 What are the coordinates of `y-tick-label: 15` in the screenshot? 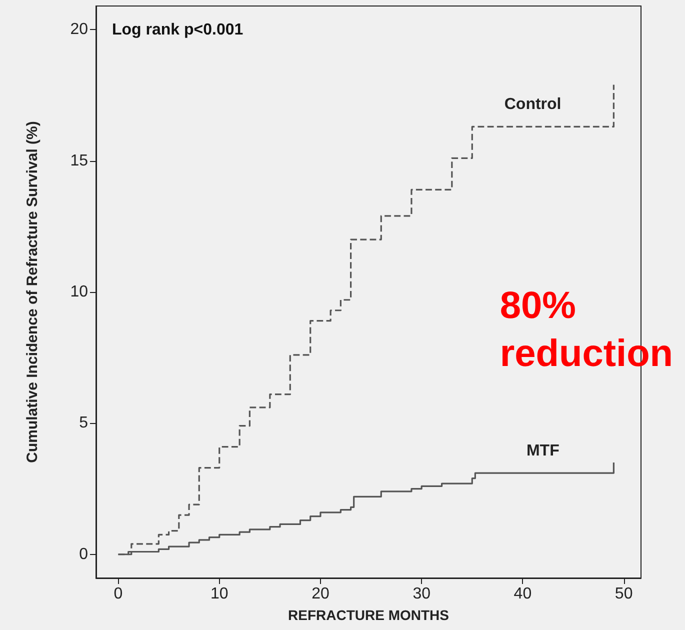 It's located at (79, 161).